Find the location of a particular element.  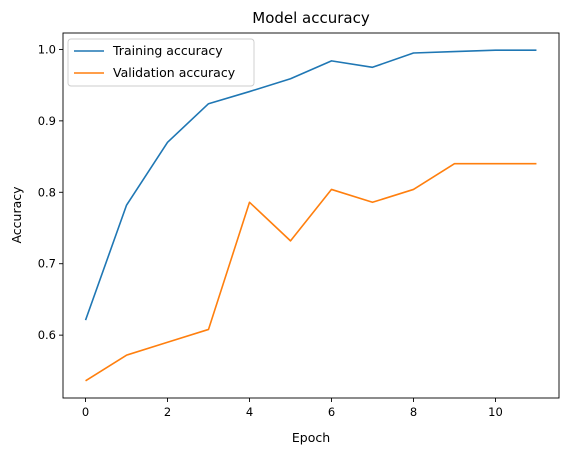

chart-title: Model accuracy is located at coordinates (311, 18).